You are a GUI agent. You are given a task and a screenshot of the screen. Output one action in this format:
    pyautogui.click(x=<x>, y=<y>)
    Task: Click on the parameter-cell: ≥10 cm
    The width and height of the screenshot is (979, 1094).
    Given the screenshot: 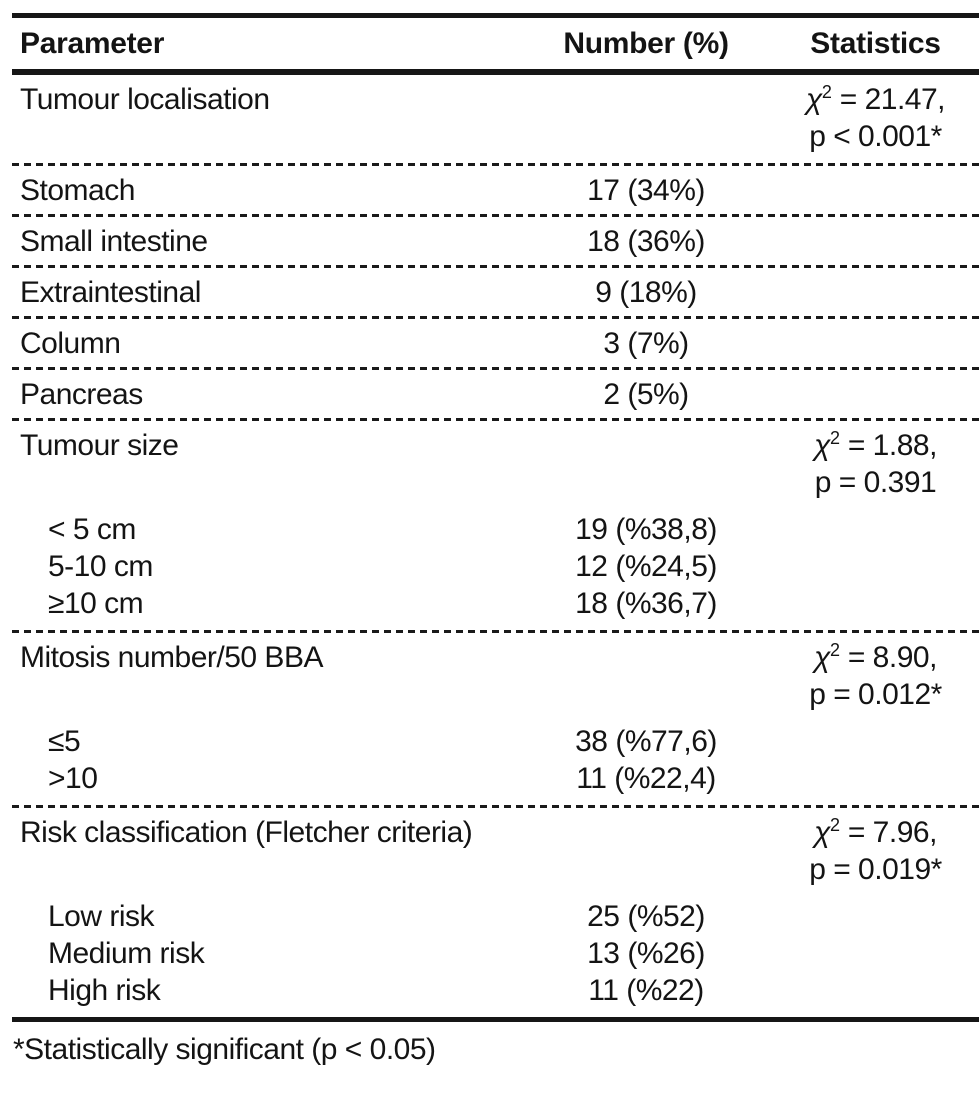 What is the action you would take?
    pyautogui.click(x=96, y=603)
    